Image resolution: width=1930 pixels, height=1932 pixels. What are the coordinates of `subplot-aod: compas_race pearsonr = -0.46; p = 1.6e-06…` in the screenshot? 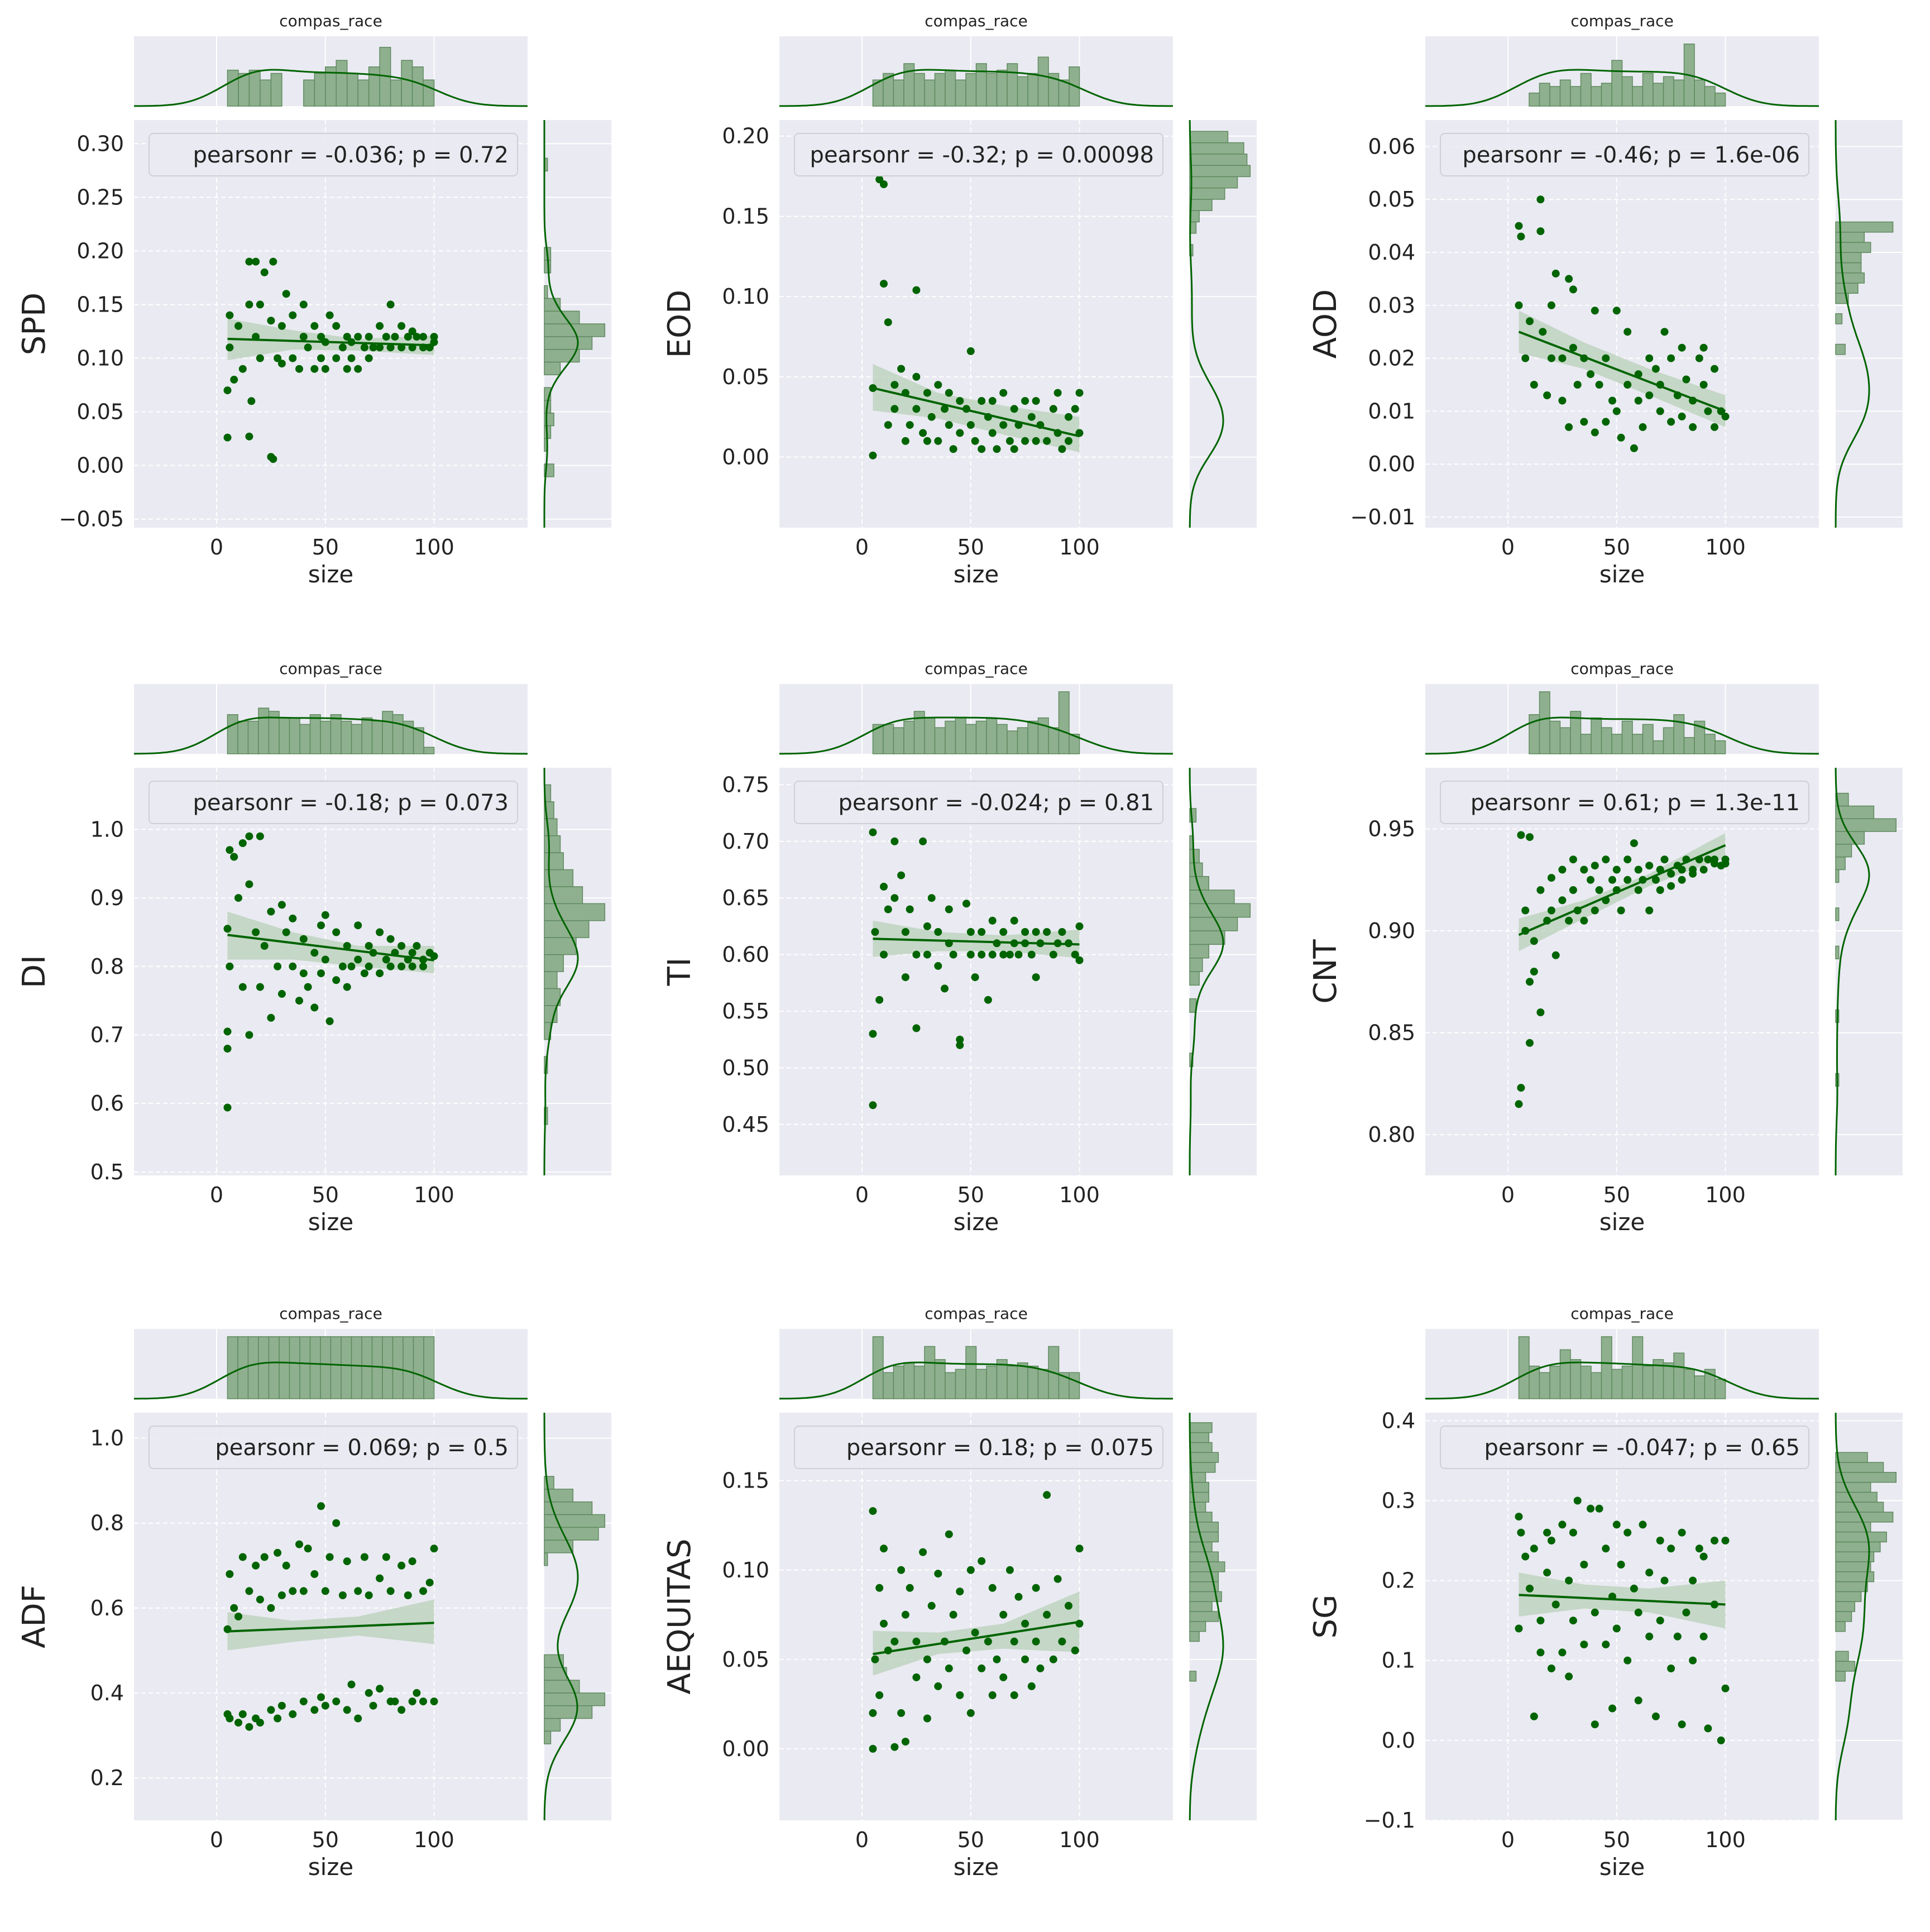 It's located at (1605, 300).